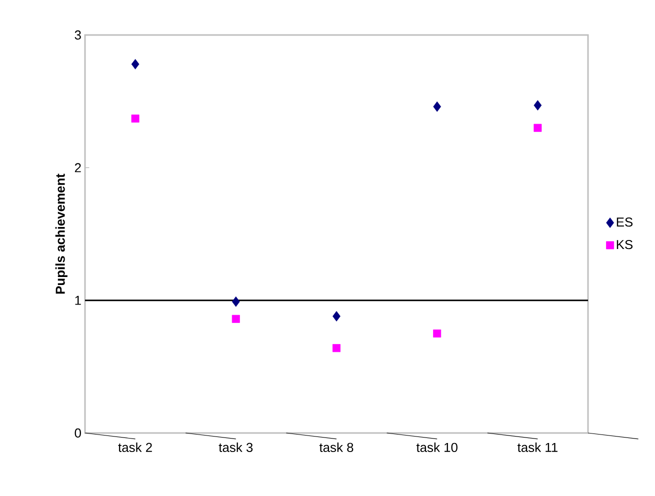 This screenshot has height=496, width=655. Describe the element at coordinates (77, 433) in the screenshot. I see `y-tick-label: 0` at that location.